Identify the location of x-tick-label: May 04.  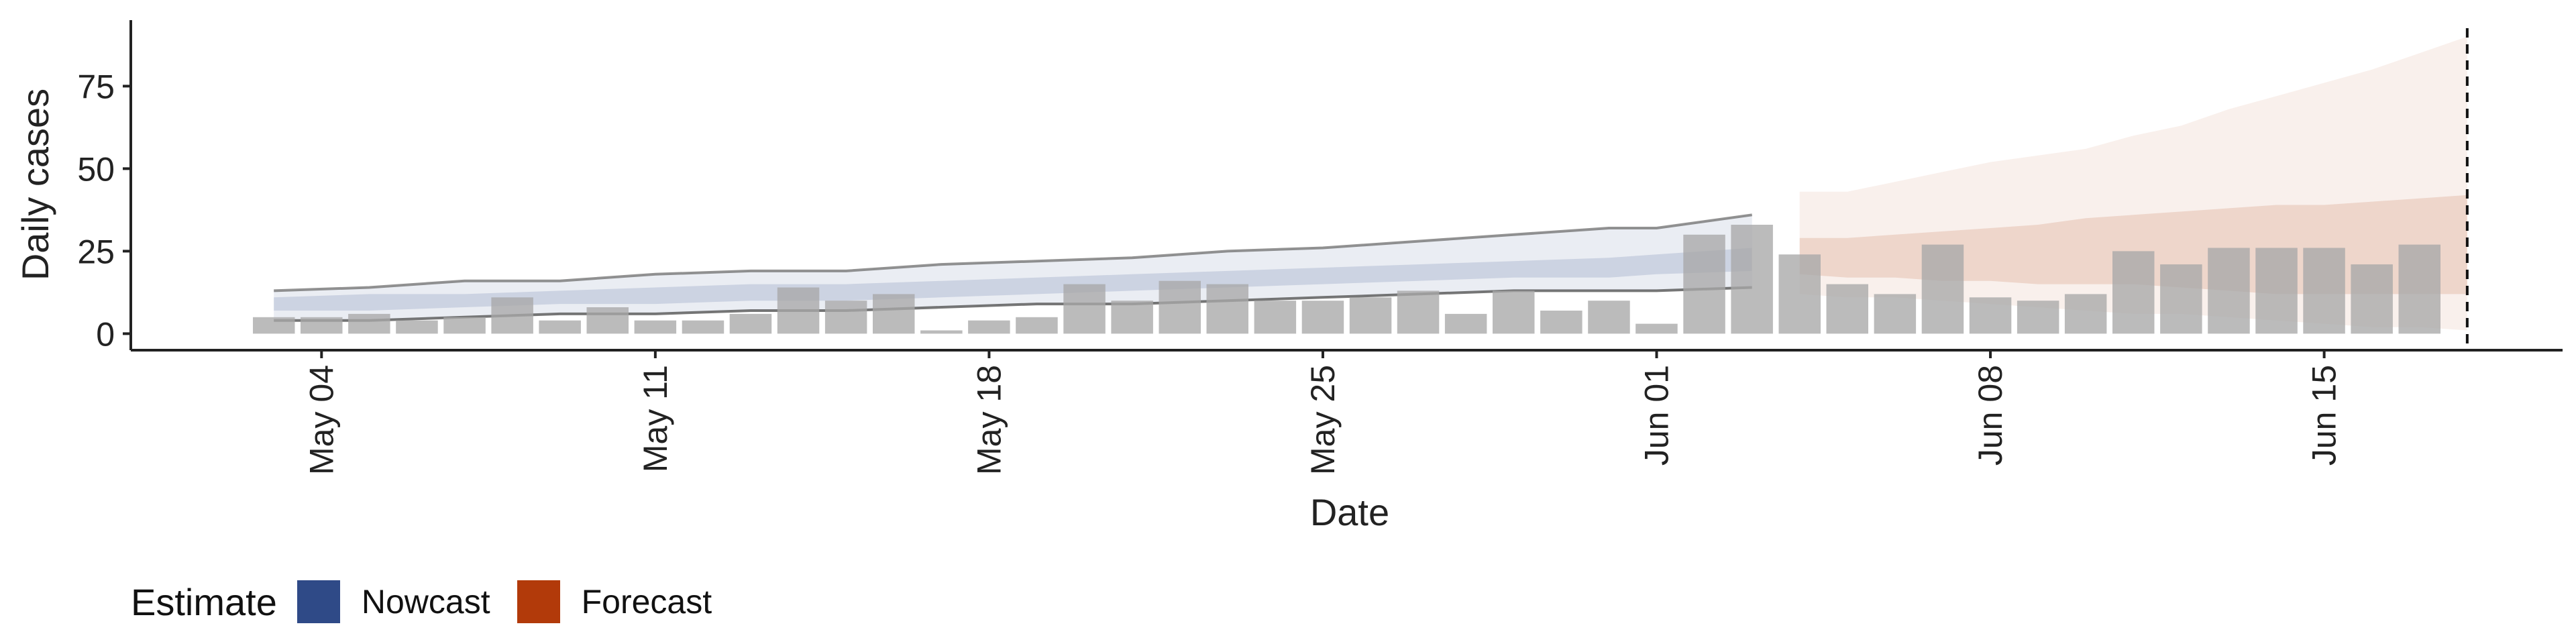
(321, 420).